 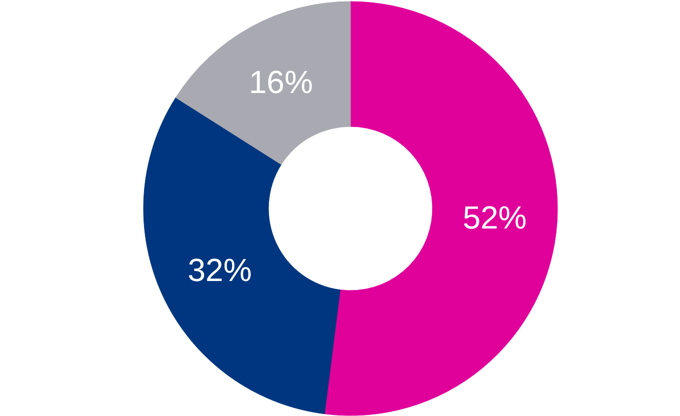 I want to click on data-label: 52%, so click(x=494, y=218).